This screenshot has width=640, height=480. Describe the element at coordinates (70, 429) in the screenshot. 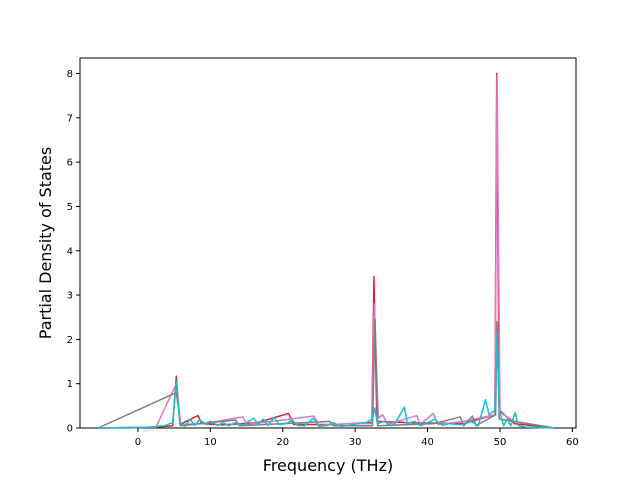

I see `y-tick-label: 0` at that location.